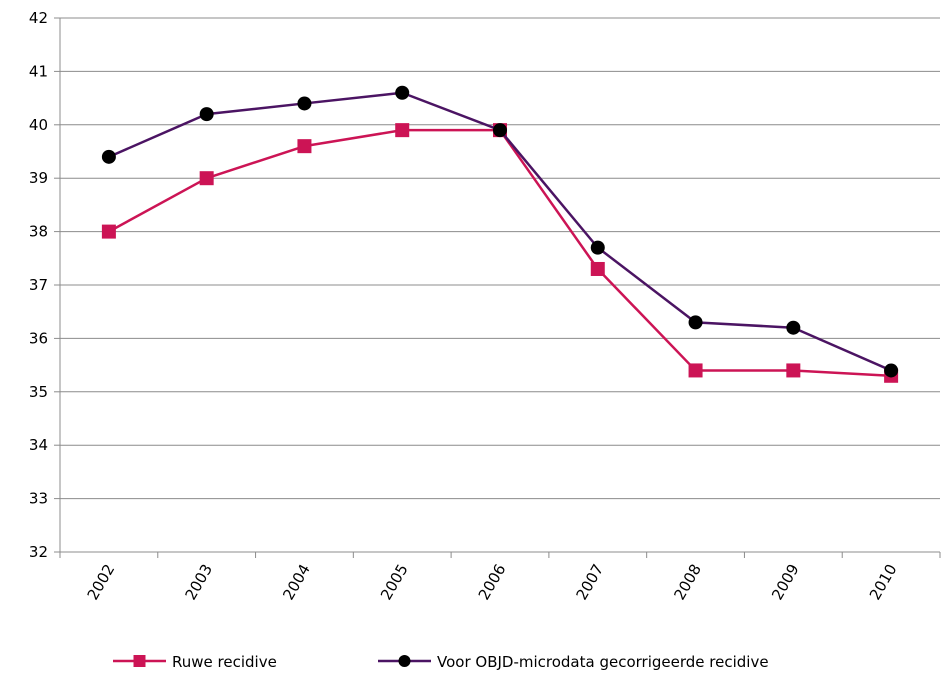 Image resolution: width=951 pixels, height=675 pixels. Describe the element at coordinates (38, 445) in the screenshot. I see `y-tick-label: 34` at that location.